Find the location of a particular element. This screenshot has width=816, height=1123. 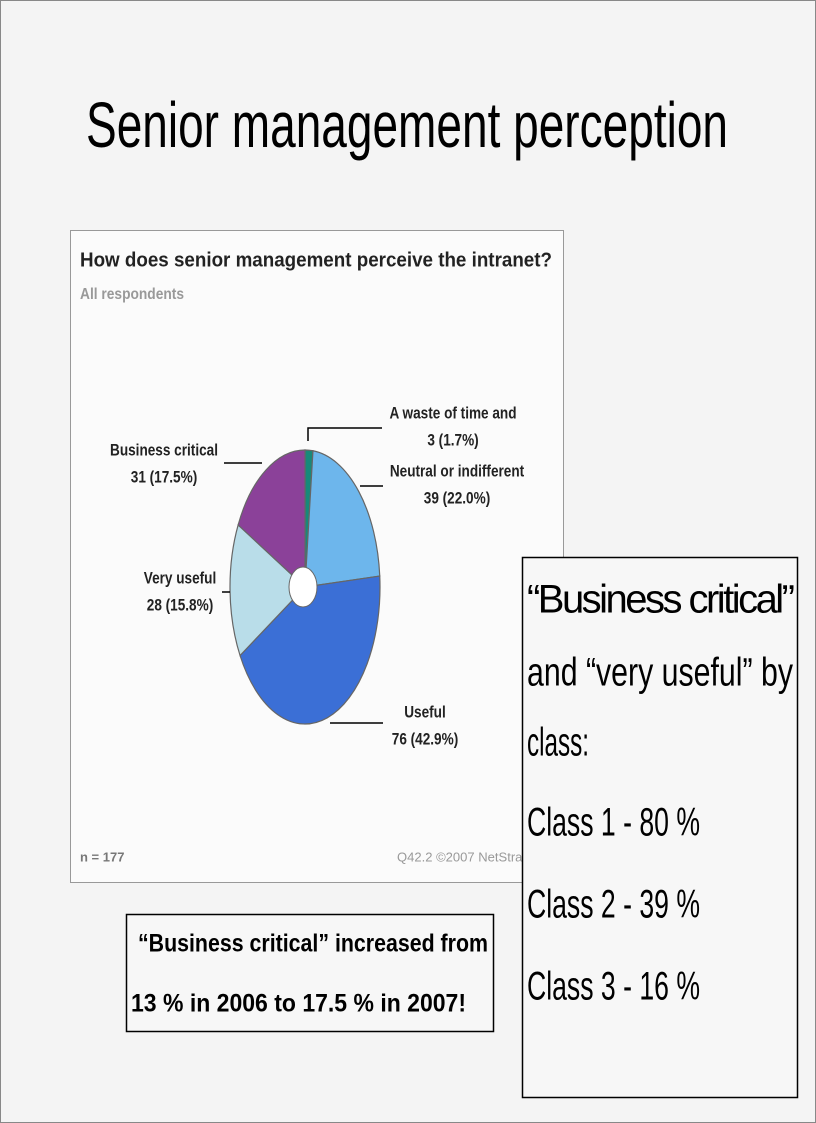

label-group: 31 (17.5%) is located at coordinates (164, 477).